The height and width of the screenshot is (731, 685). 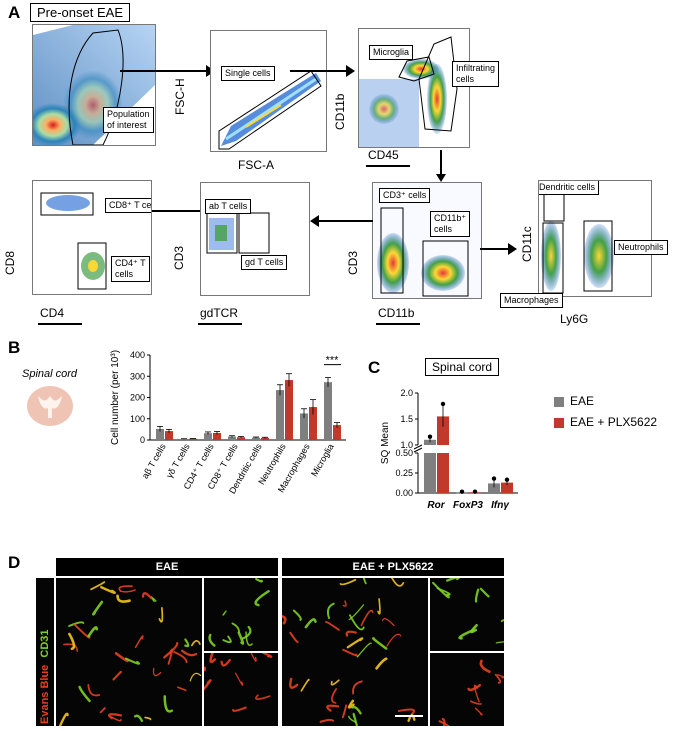 What do you see at coordinates (137, 398) in the screenshot?
I see `chartB-ytick-label: 200` at bounding box center [137, 398].